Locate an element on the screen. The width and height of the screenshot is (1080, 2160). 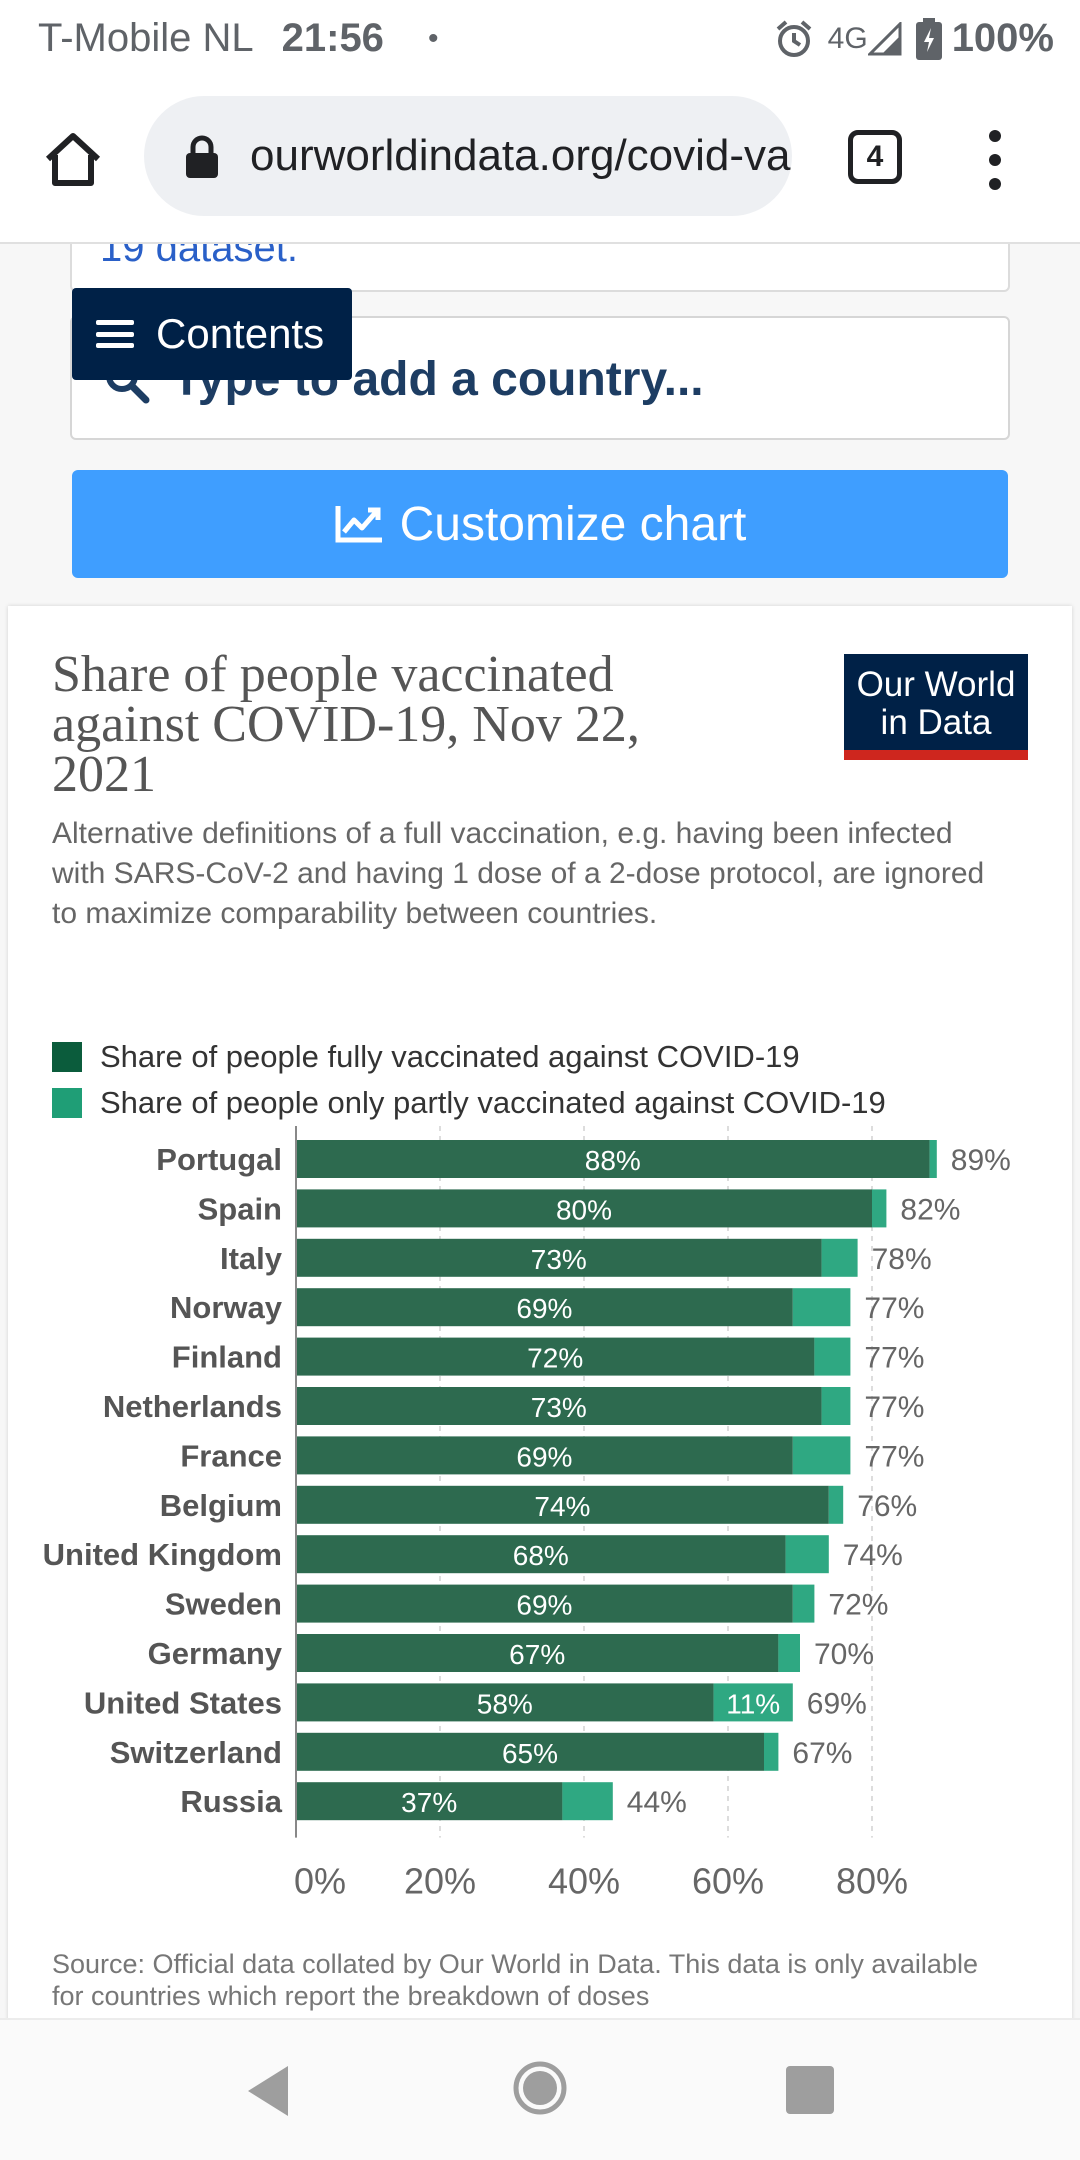
legend-swatch-fully is located at coordinates (67, 1057).